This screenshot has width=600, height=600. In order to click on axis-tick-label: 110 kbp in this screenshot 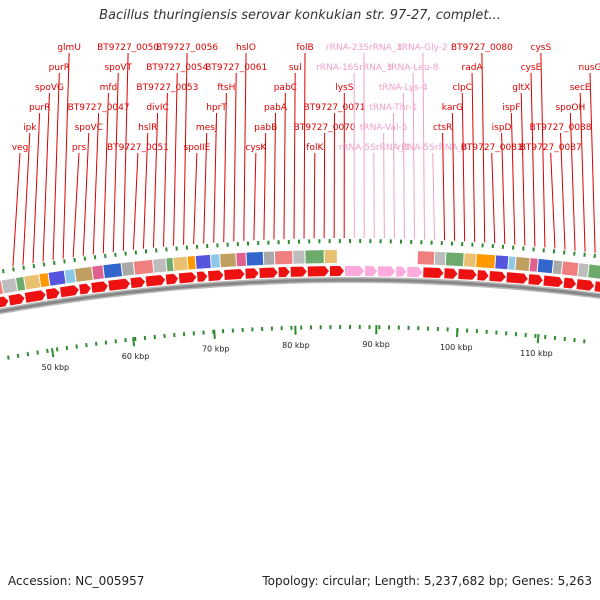, I will do `click(536, 353)`.